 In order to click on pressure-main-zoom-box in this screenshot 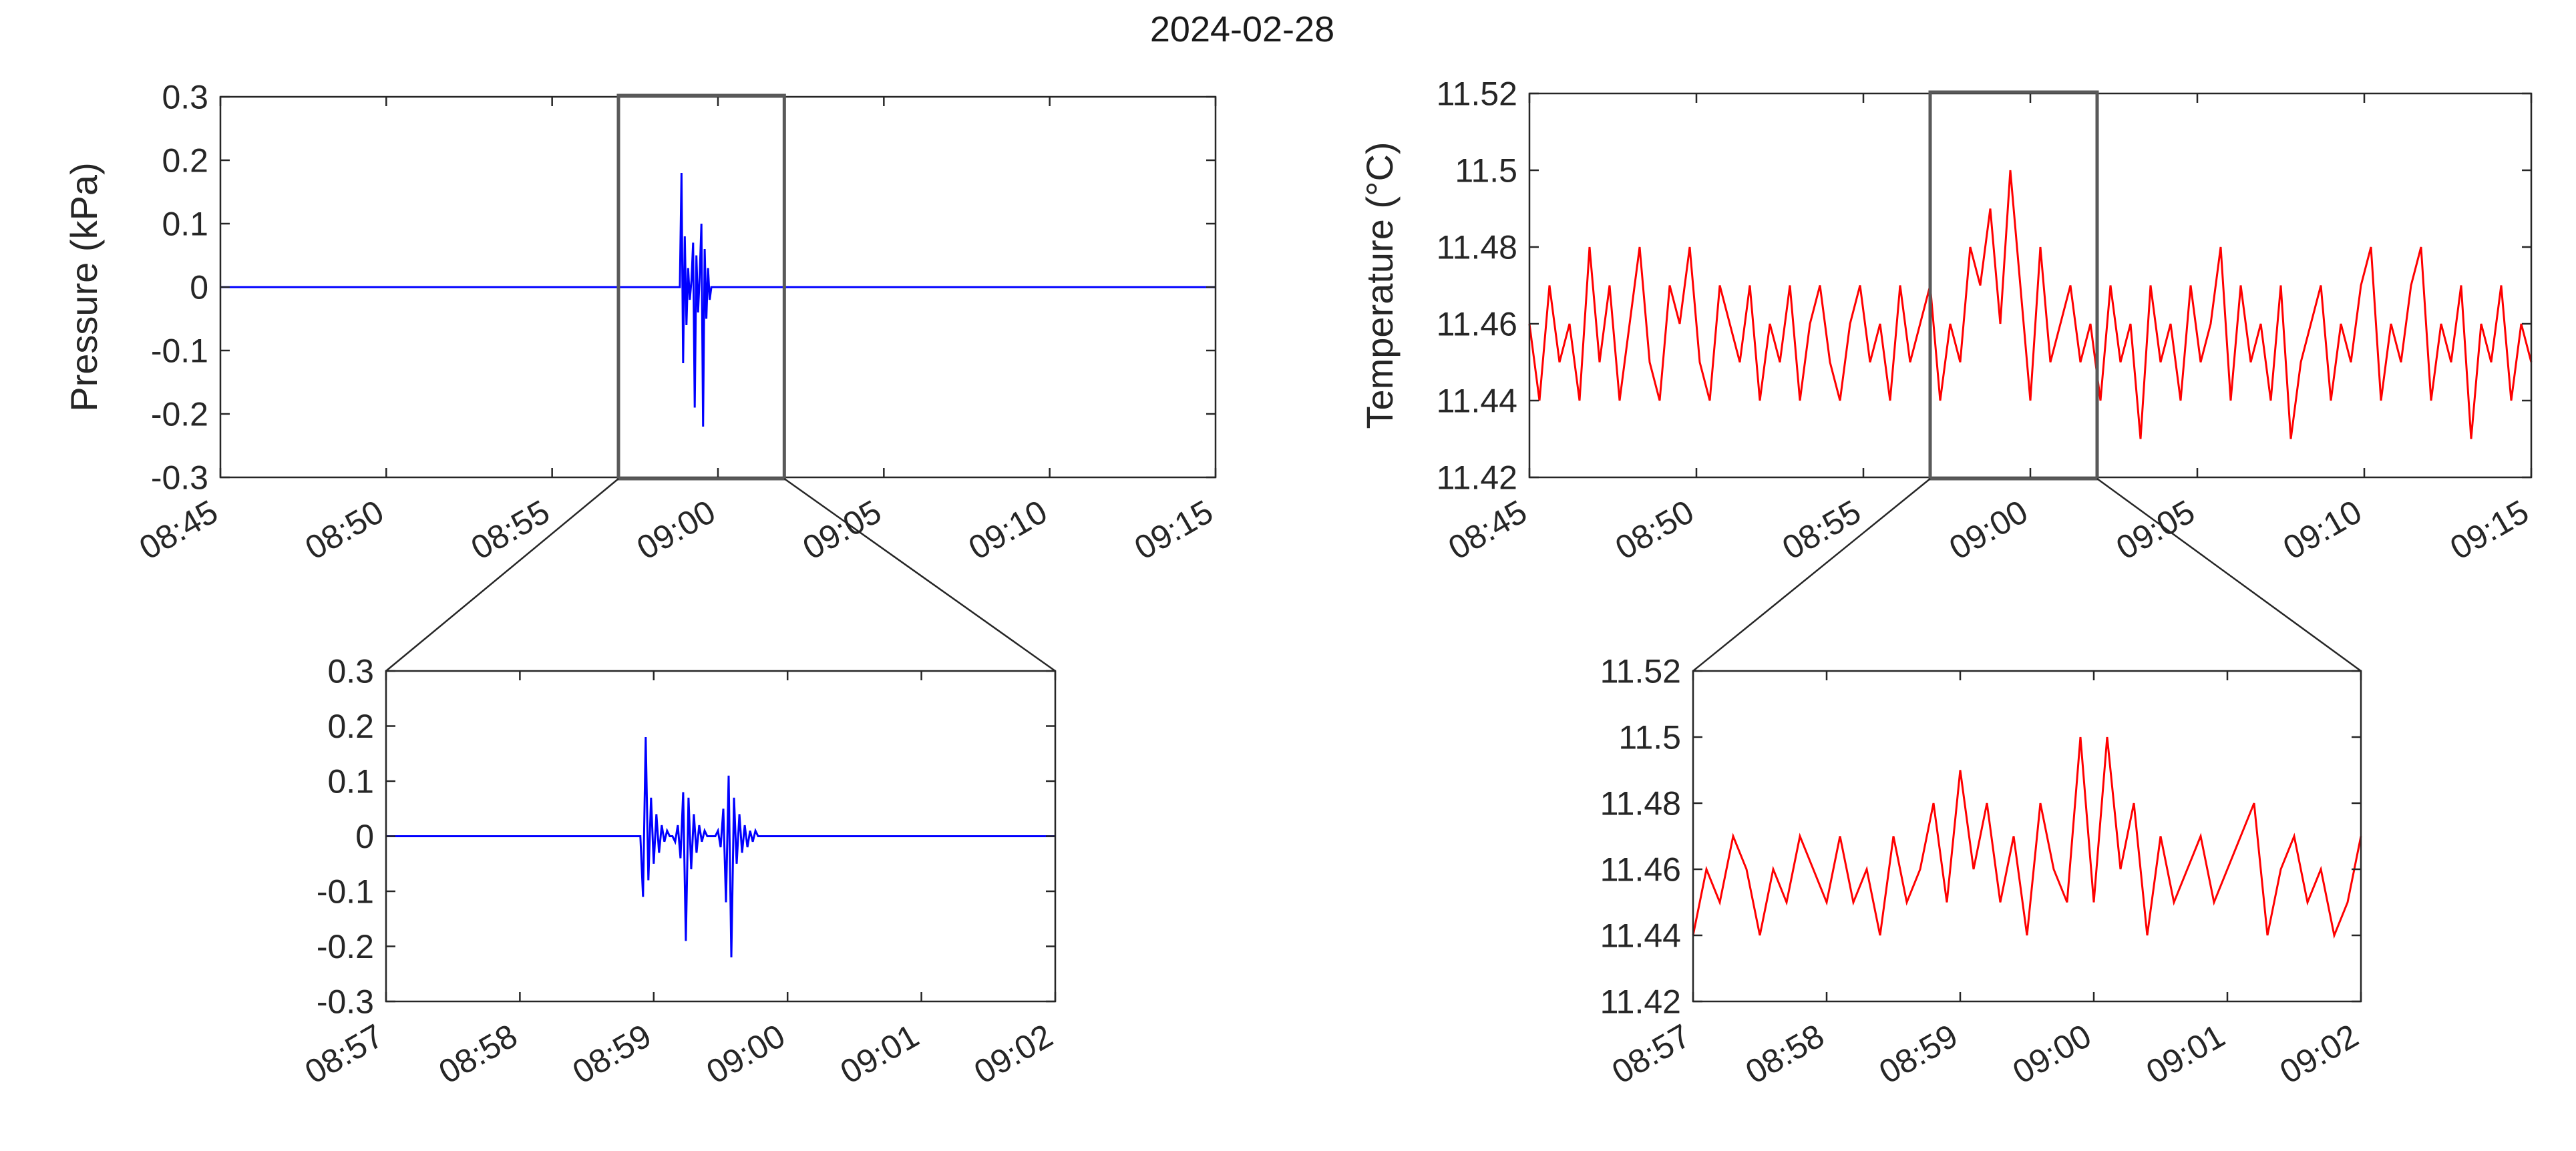, I will do `click(701, 287)`.